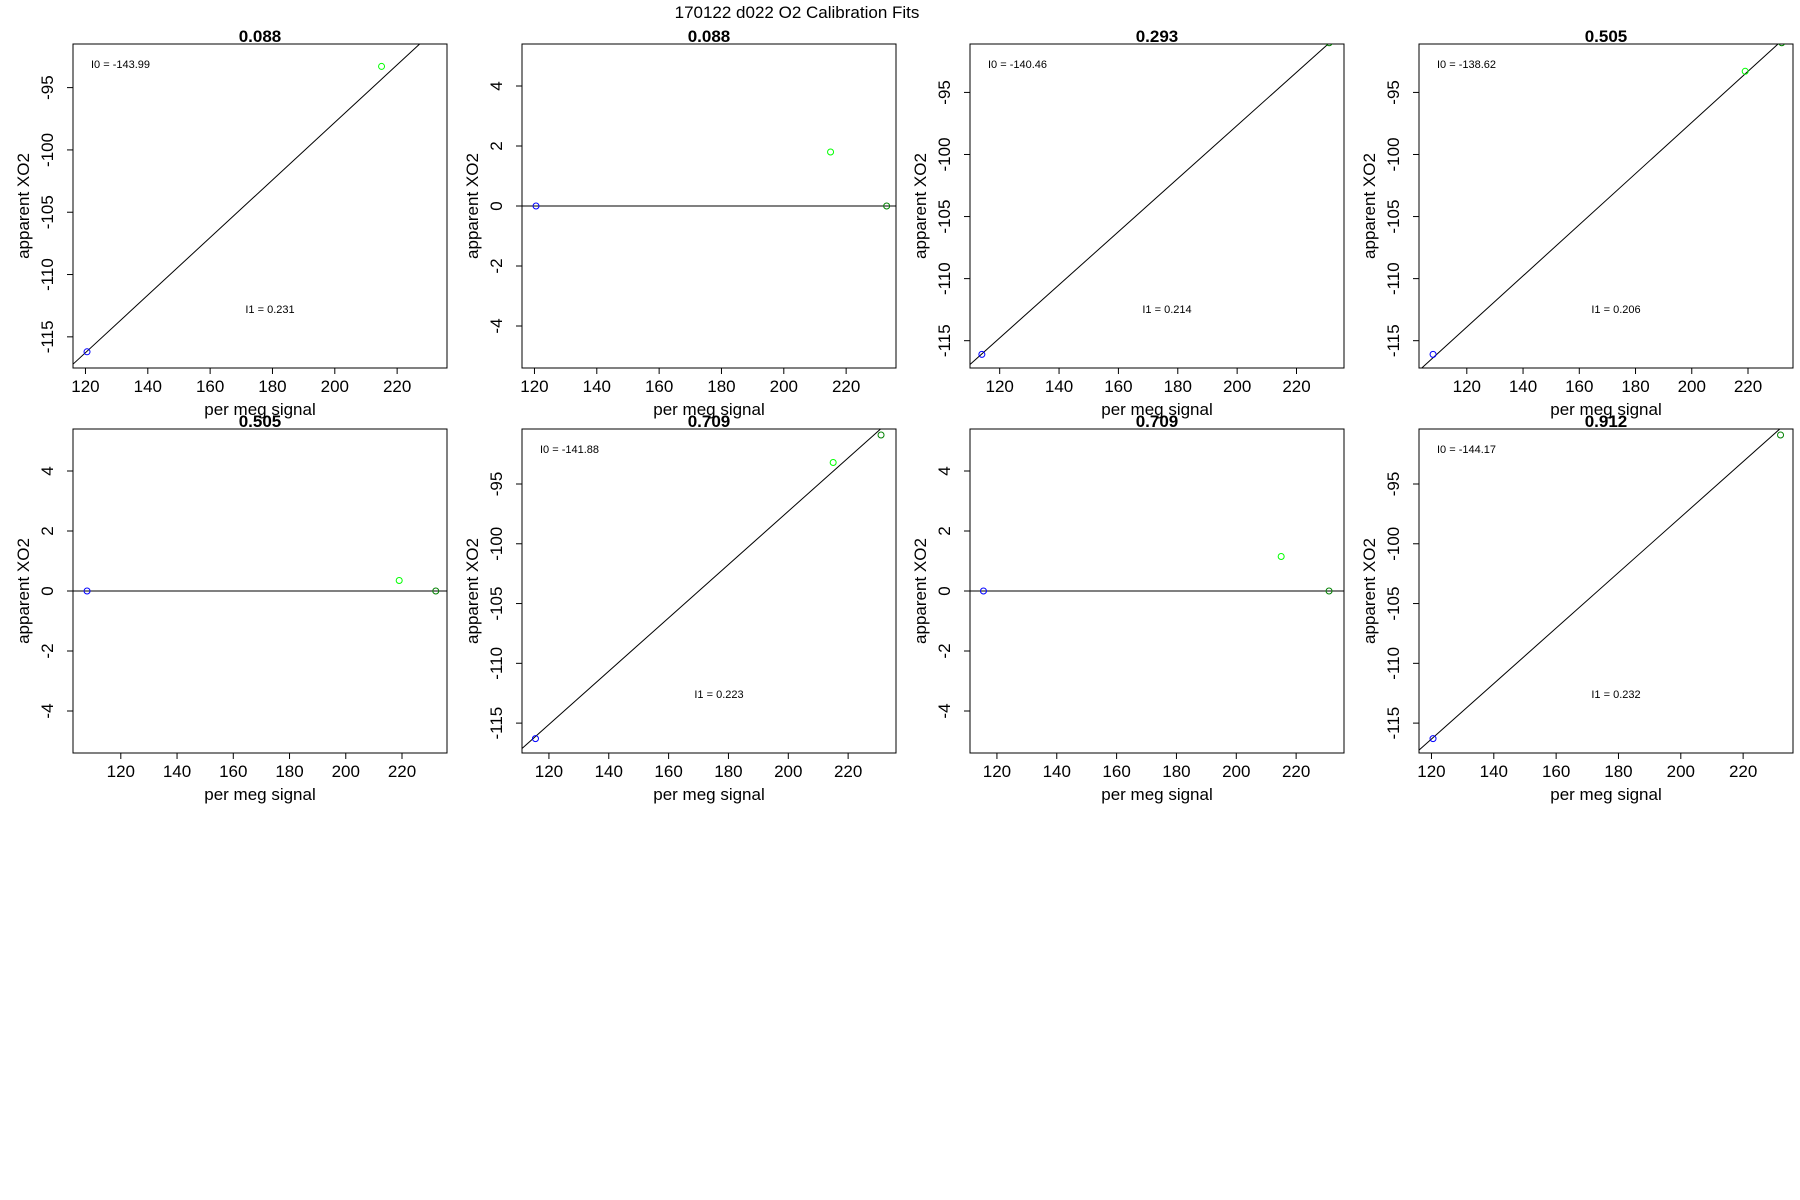 The image size is (1800, 1200). I want to click on panel-title: 0.293, so click(1157, 36).